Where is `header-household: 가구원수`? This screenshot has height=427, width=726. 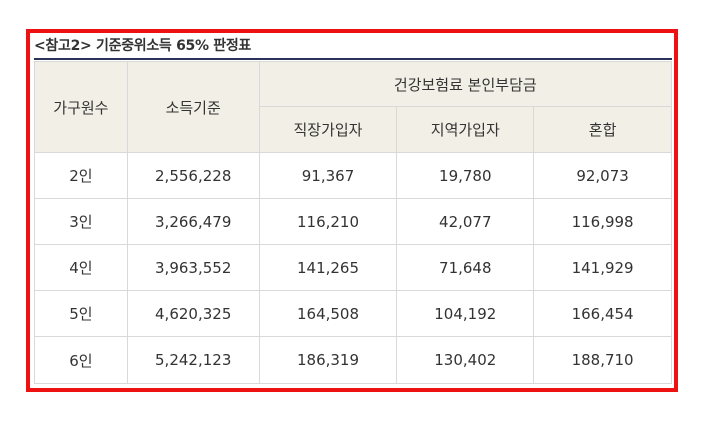 header-household: 가구원수 is located at coordinates (81, 107).